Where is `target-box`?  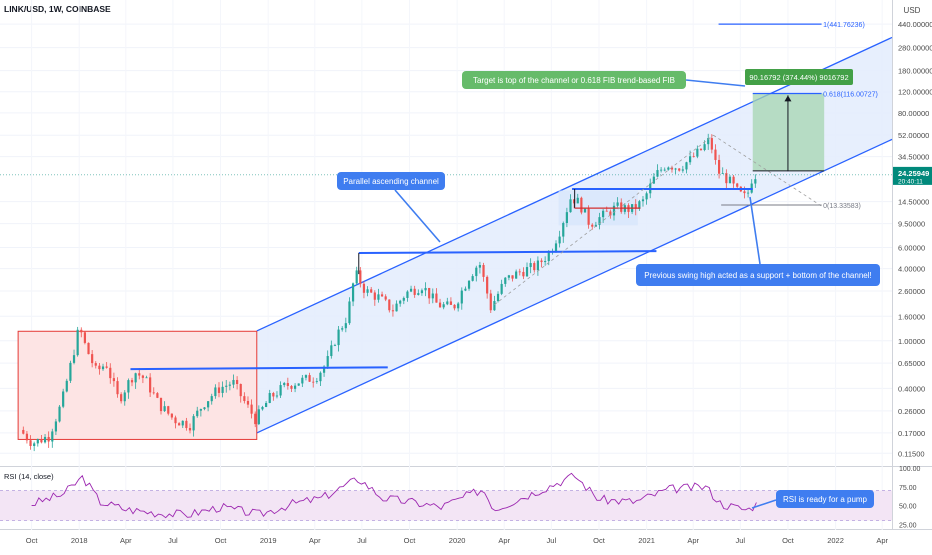
target-box is located at coordinates (788, 132).